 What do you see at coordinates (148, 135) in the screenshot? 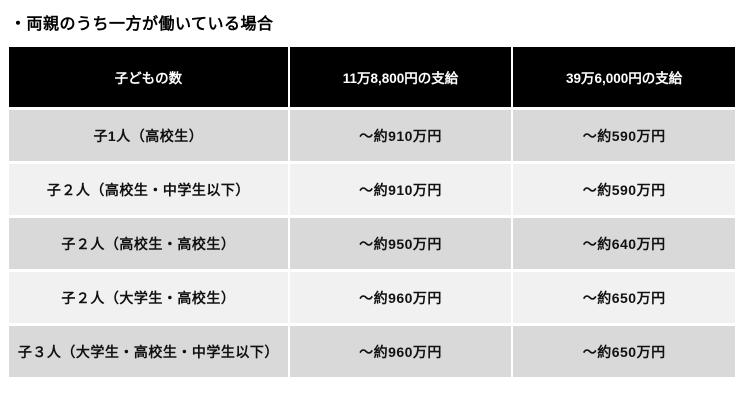
I see `cell-children: 子1人（高校生）` at bounding box center [148, 135].